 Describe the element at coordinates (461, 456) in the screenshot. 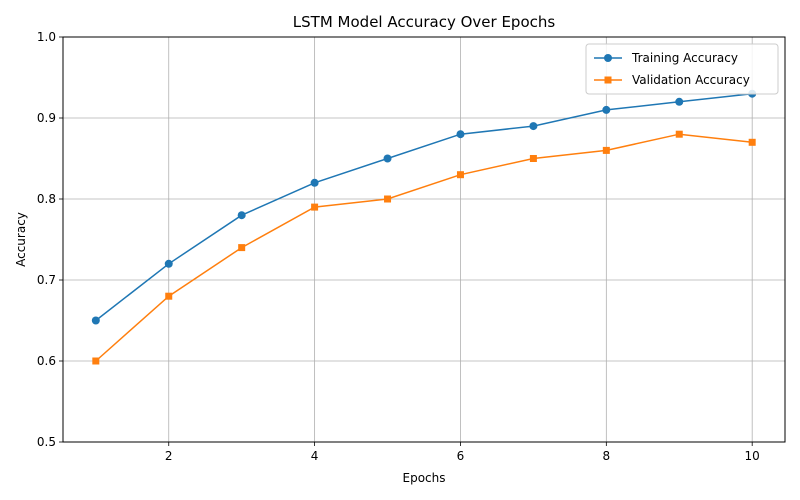

I see `x-tick-label: 6` at that location.